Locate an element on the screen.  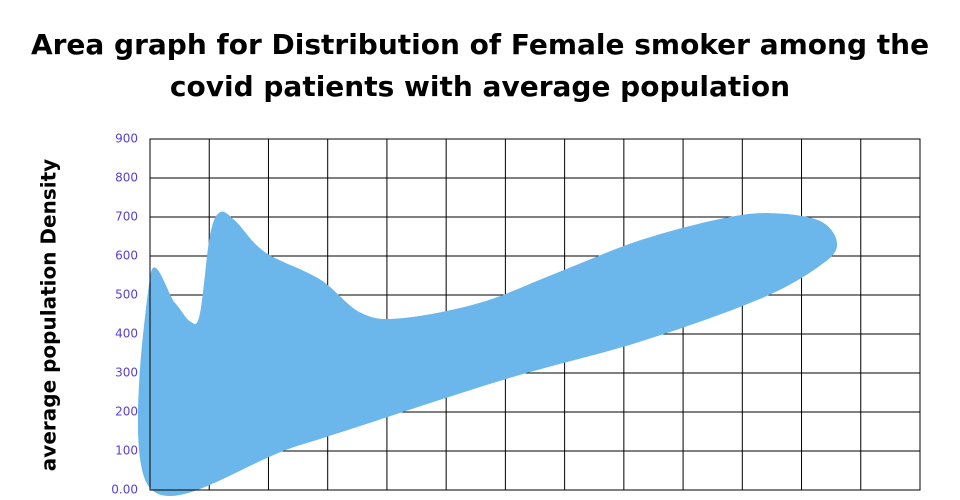
y-tick-label: 400 is located at coordinates (126, 334).